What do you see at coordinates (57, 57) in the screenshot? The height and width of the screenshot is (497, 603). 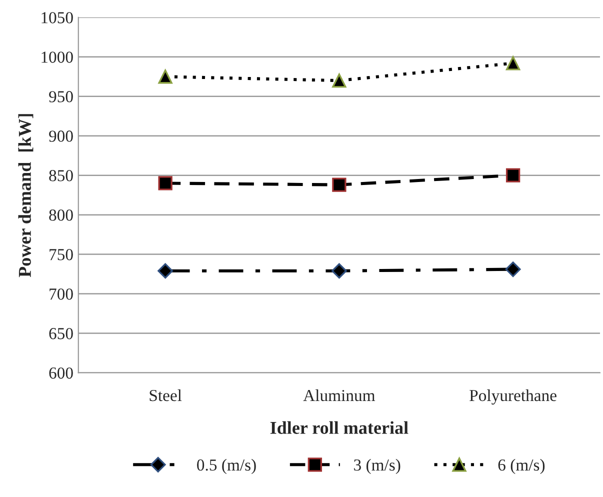 I see `y-tick-label: 1000` at bounding box center [57, 57].